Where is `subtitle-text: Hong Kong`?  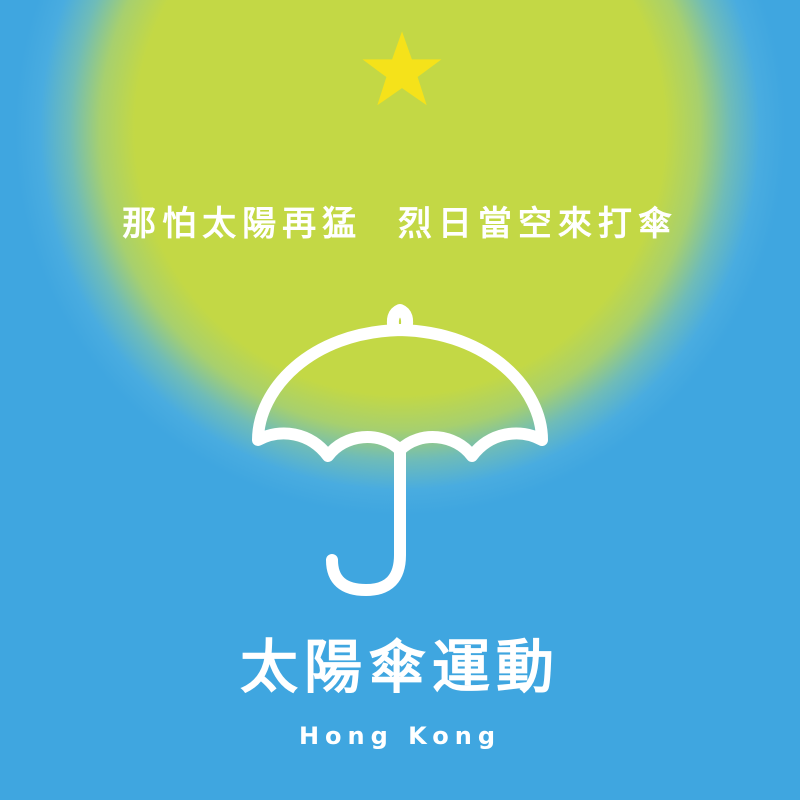 subtitle-text: Hong Kong is located at coordinates (400, 736).